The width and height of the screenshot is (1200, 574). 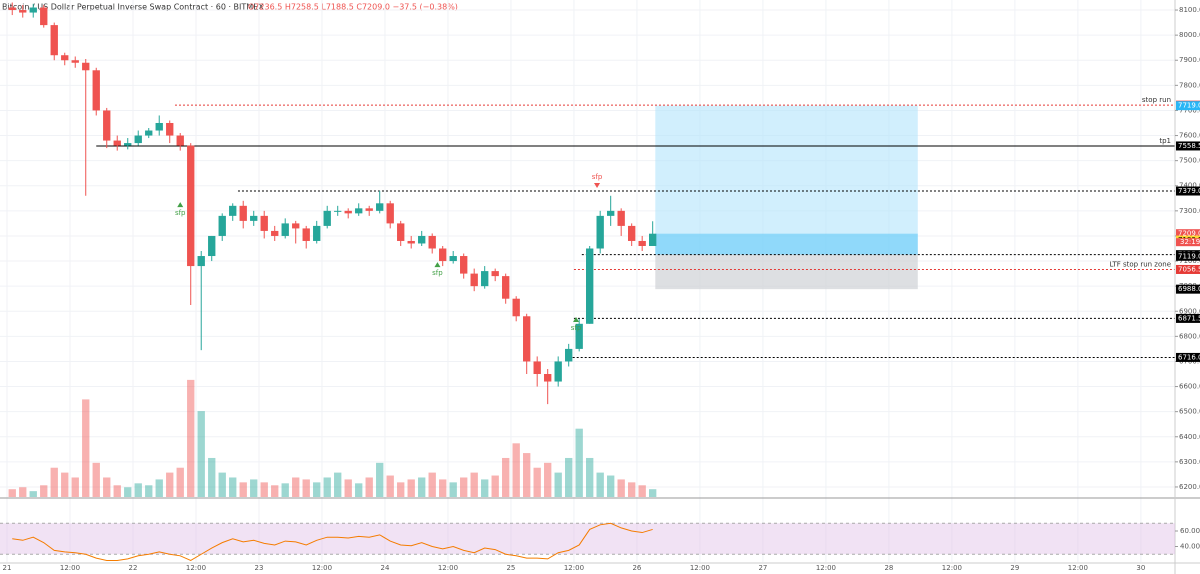 I want to click on price-axis-bg, so click(x=1188, y=248).